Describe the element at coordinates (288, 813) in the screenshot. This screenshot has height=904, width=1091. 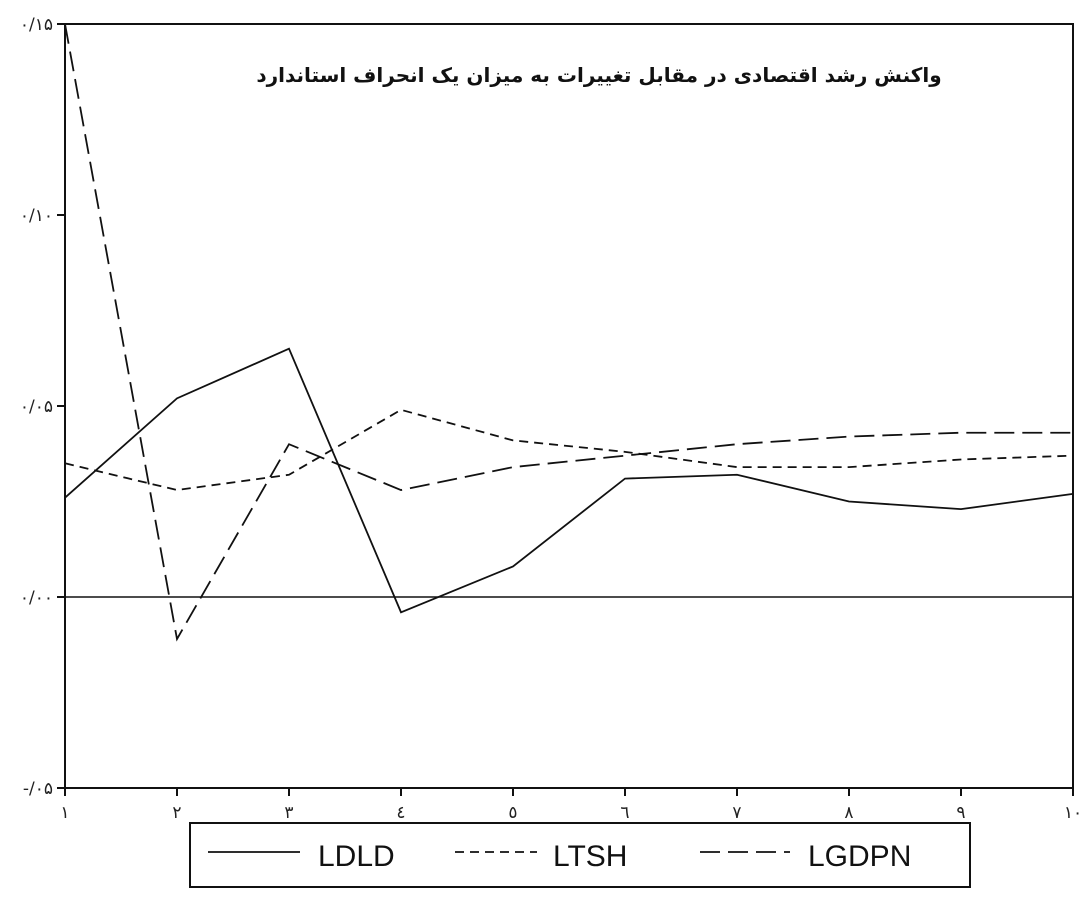
I see `x-tick-label: ۳` at that location.